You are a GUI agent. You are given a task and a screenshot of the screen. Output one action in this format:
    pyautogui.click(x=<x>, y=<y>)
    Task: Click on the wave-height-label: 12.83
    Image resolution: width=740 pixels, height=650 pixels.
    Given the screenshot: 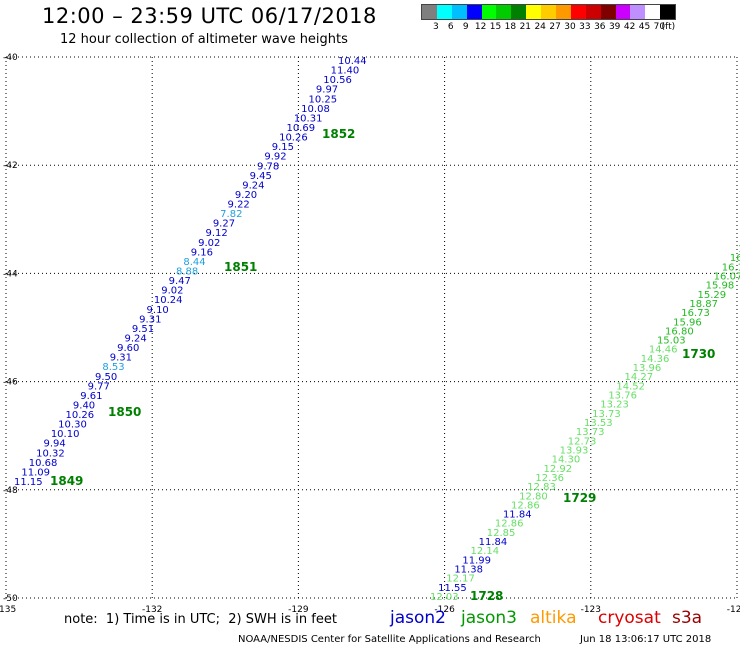 What is the action you would take?
    pyautogui.click(x=541, y=487)
    